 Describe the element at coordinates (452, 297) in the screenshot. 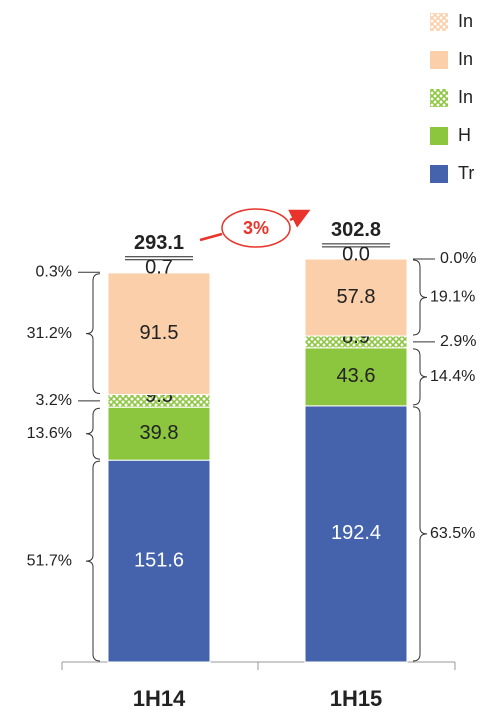

I see `share-label: 19.1%` at that location.